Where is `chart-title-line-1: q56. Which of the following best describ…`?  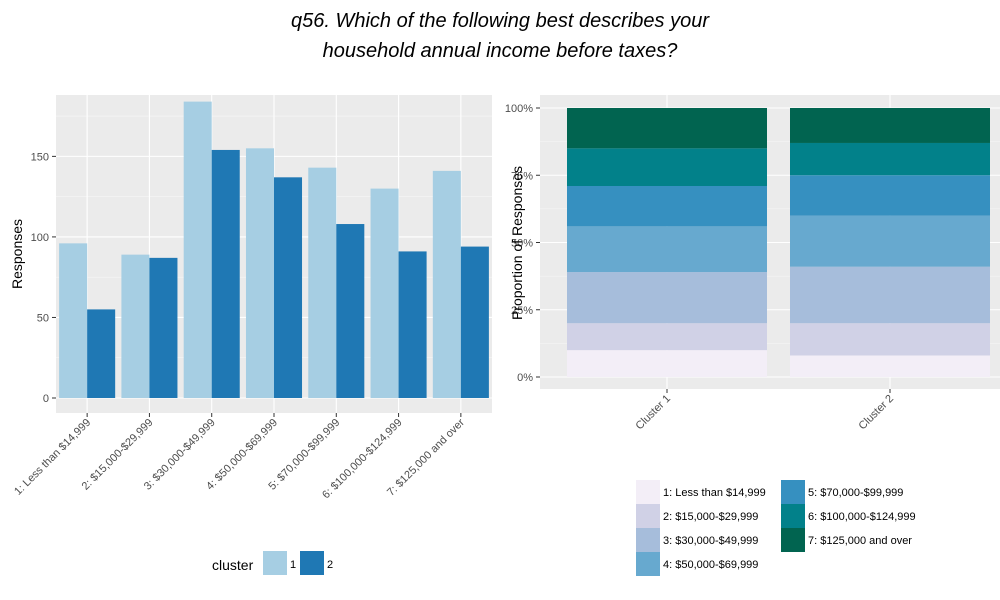 chart-title-line-1: q56. Which of the following best describ… is located at coordinates (500, 21).